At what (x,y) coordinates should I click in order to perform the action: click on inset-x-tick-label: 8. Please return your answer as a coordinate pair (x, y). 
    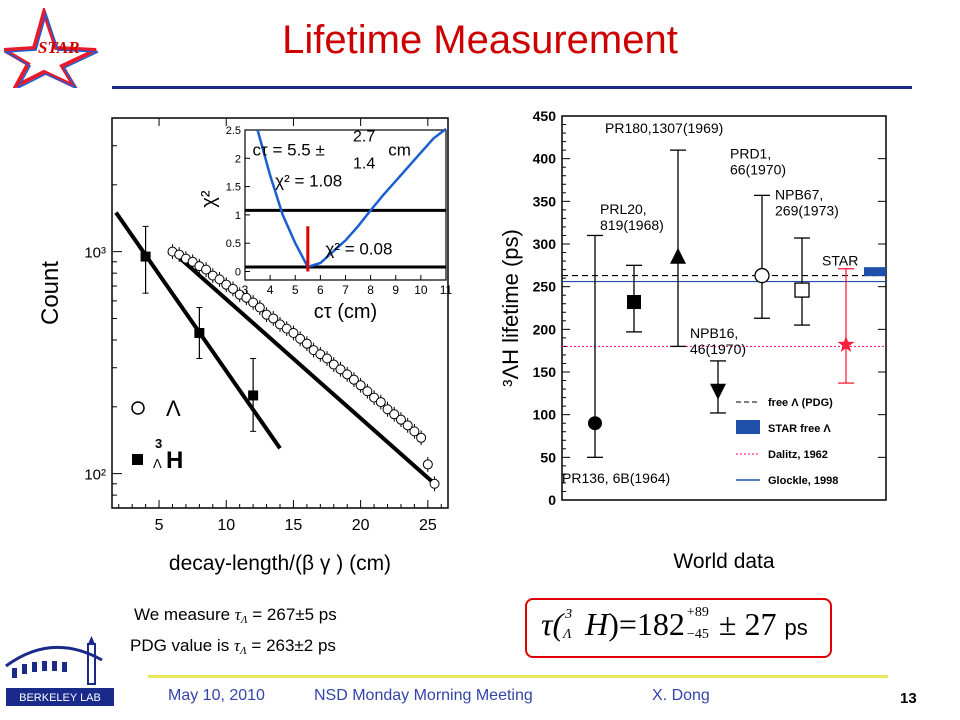
    Looking at the image, I should click on (370, 290).